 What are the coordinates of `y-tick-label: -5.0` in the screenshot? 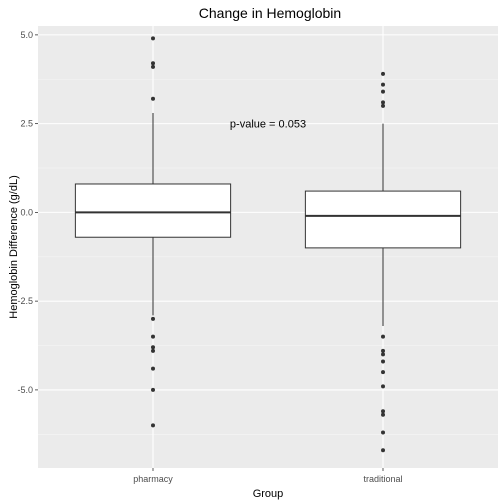 It's located at (25, 390).